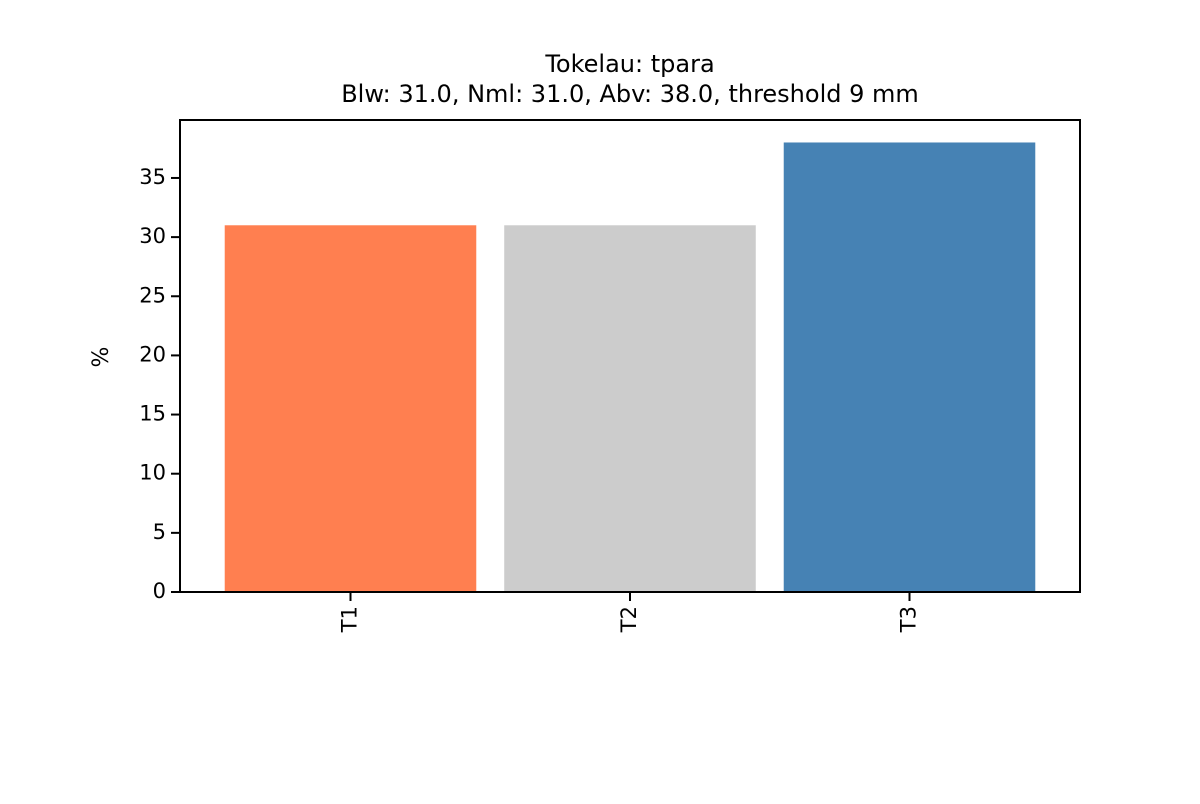  What do you see at coordinates (152, 354) in the screenshot?
I see `y-tick-label-20: 20` at bounding box center [152, 354].